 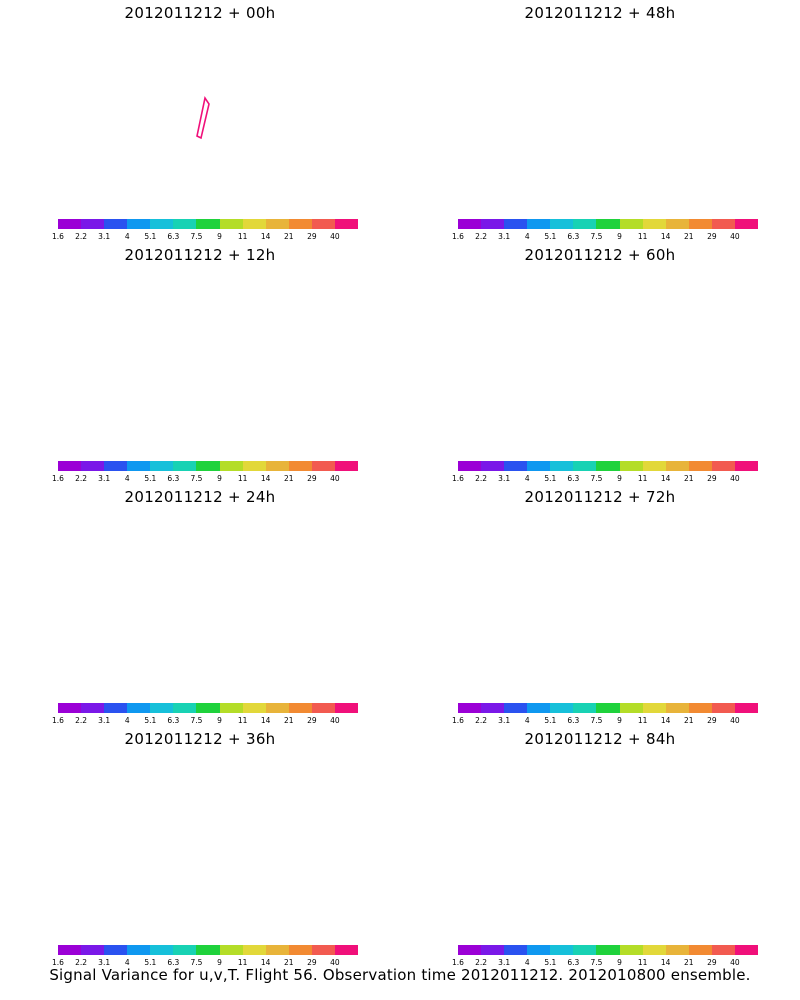 What do you see at coordinates (600, 739) in the screenshot?
I see `panel-title: 2012011212 + 84h` at bounding box center [600, 739].